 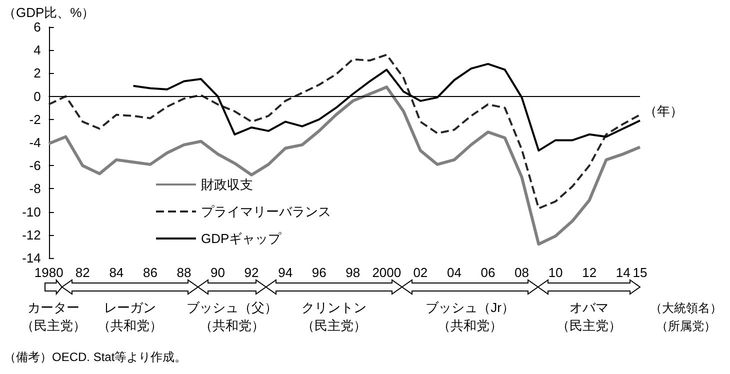 I want to click on x-tick-label: 04, so click(x=454, y=272).